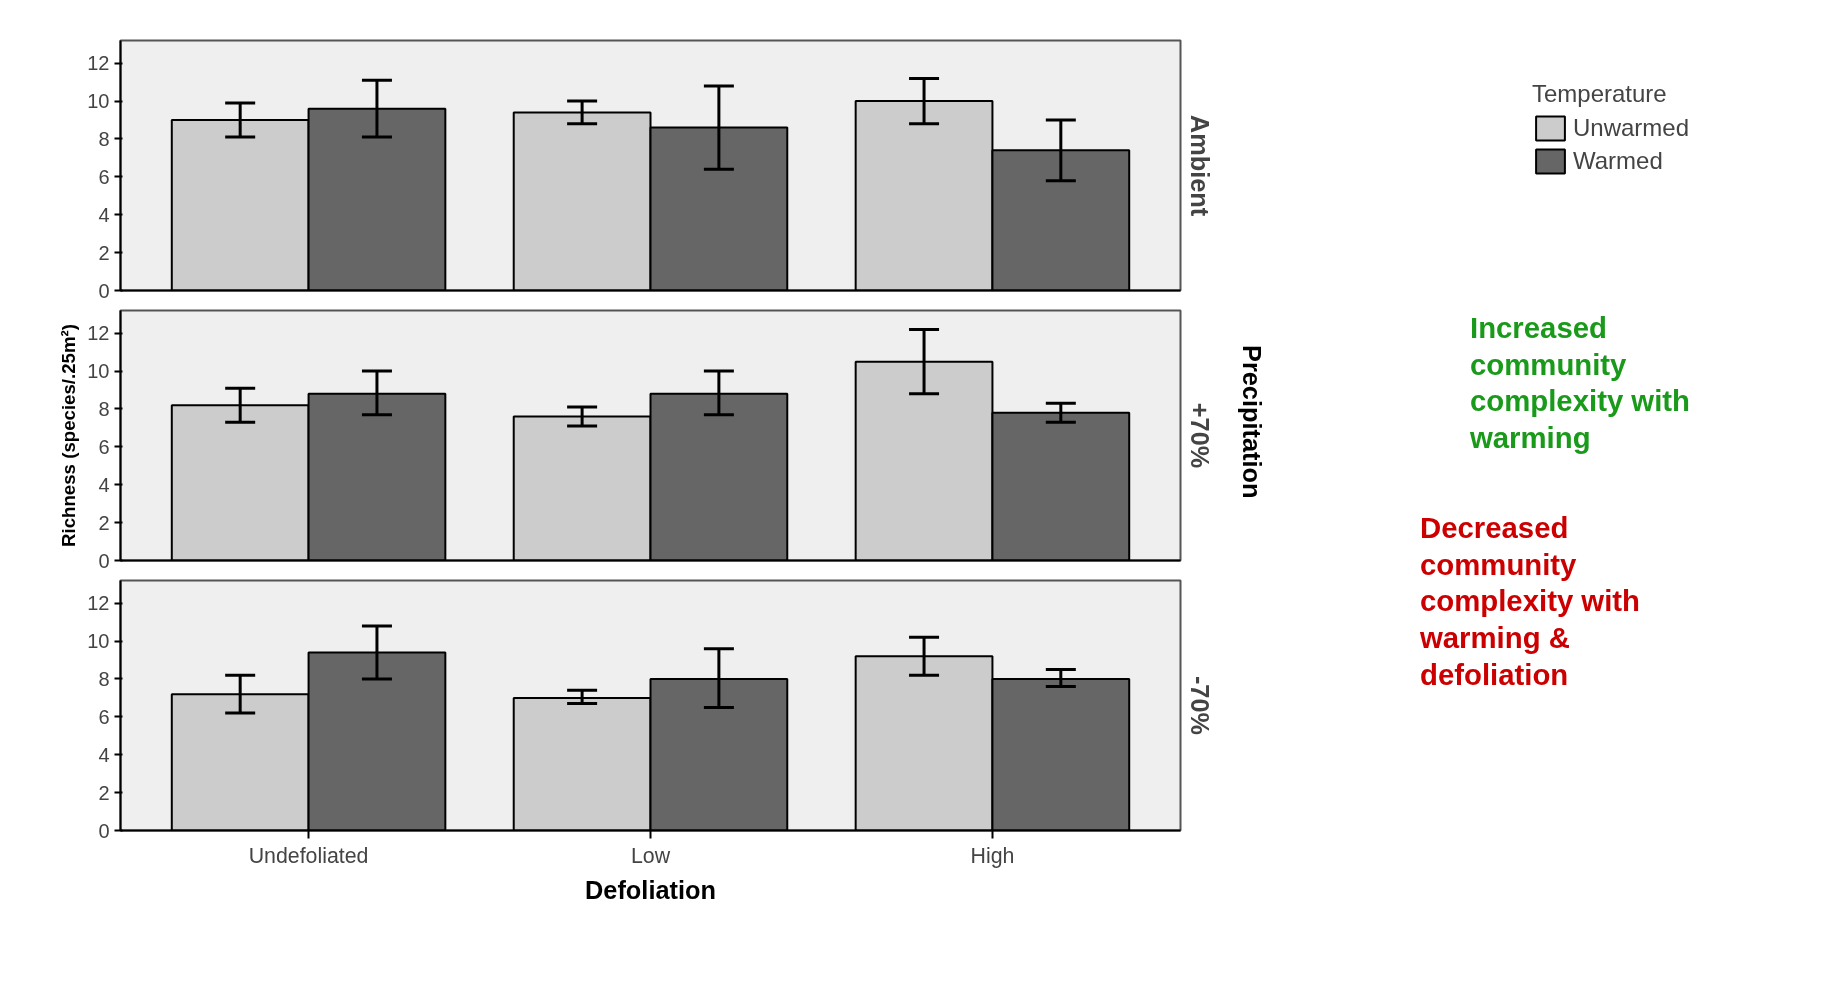 Image resolution: width=1837 pixels, height=981 pixels. What do you see at coordinates (650, 889) in the screenshot?
I see `x-axis-title: Defoliation` at bounding box center [650, 889].